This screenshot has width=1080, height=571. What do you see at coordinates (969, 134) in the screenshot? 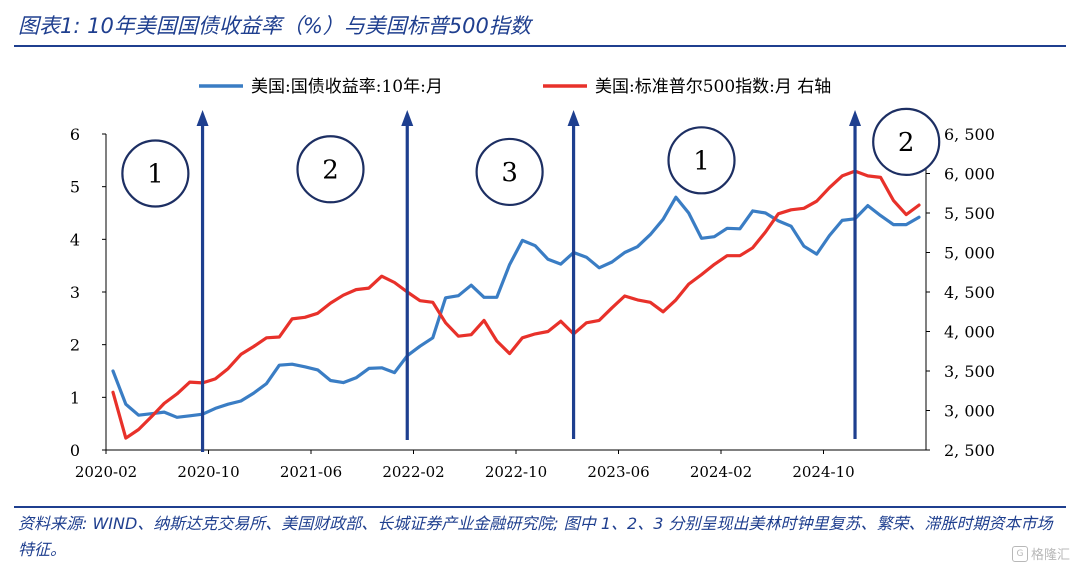
I see `right-tick-label: 6, 500` at bounding box center [969, 134].